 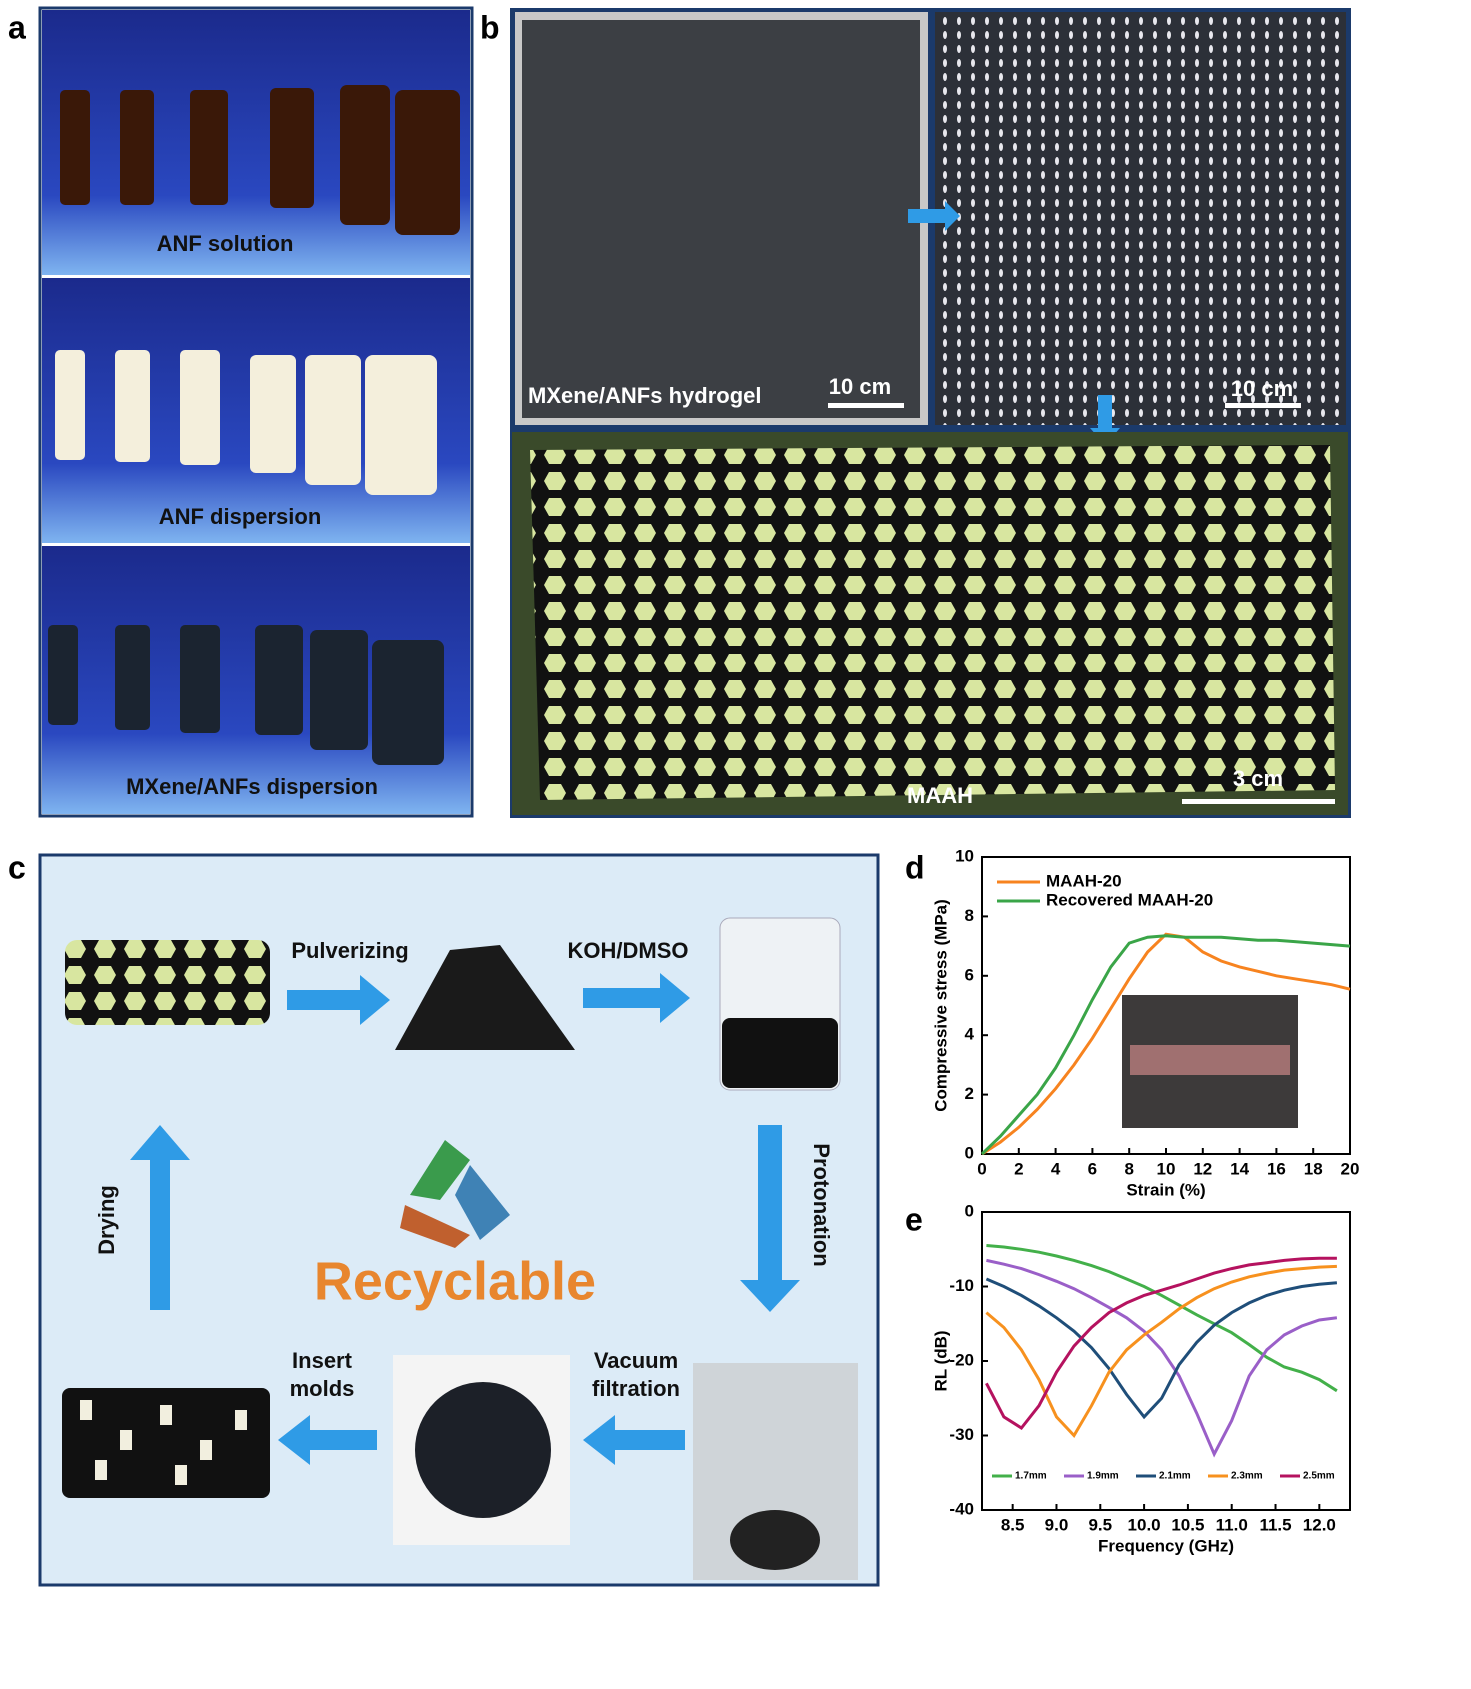 What do you see at coordinates (252, 786) in the screenshot?
I see `caption: MXene/ANFs dispersion` at bounding box center [252, 786].